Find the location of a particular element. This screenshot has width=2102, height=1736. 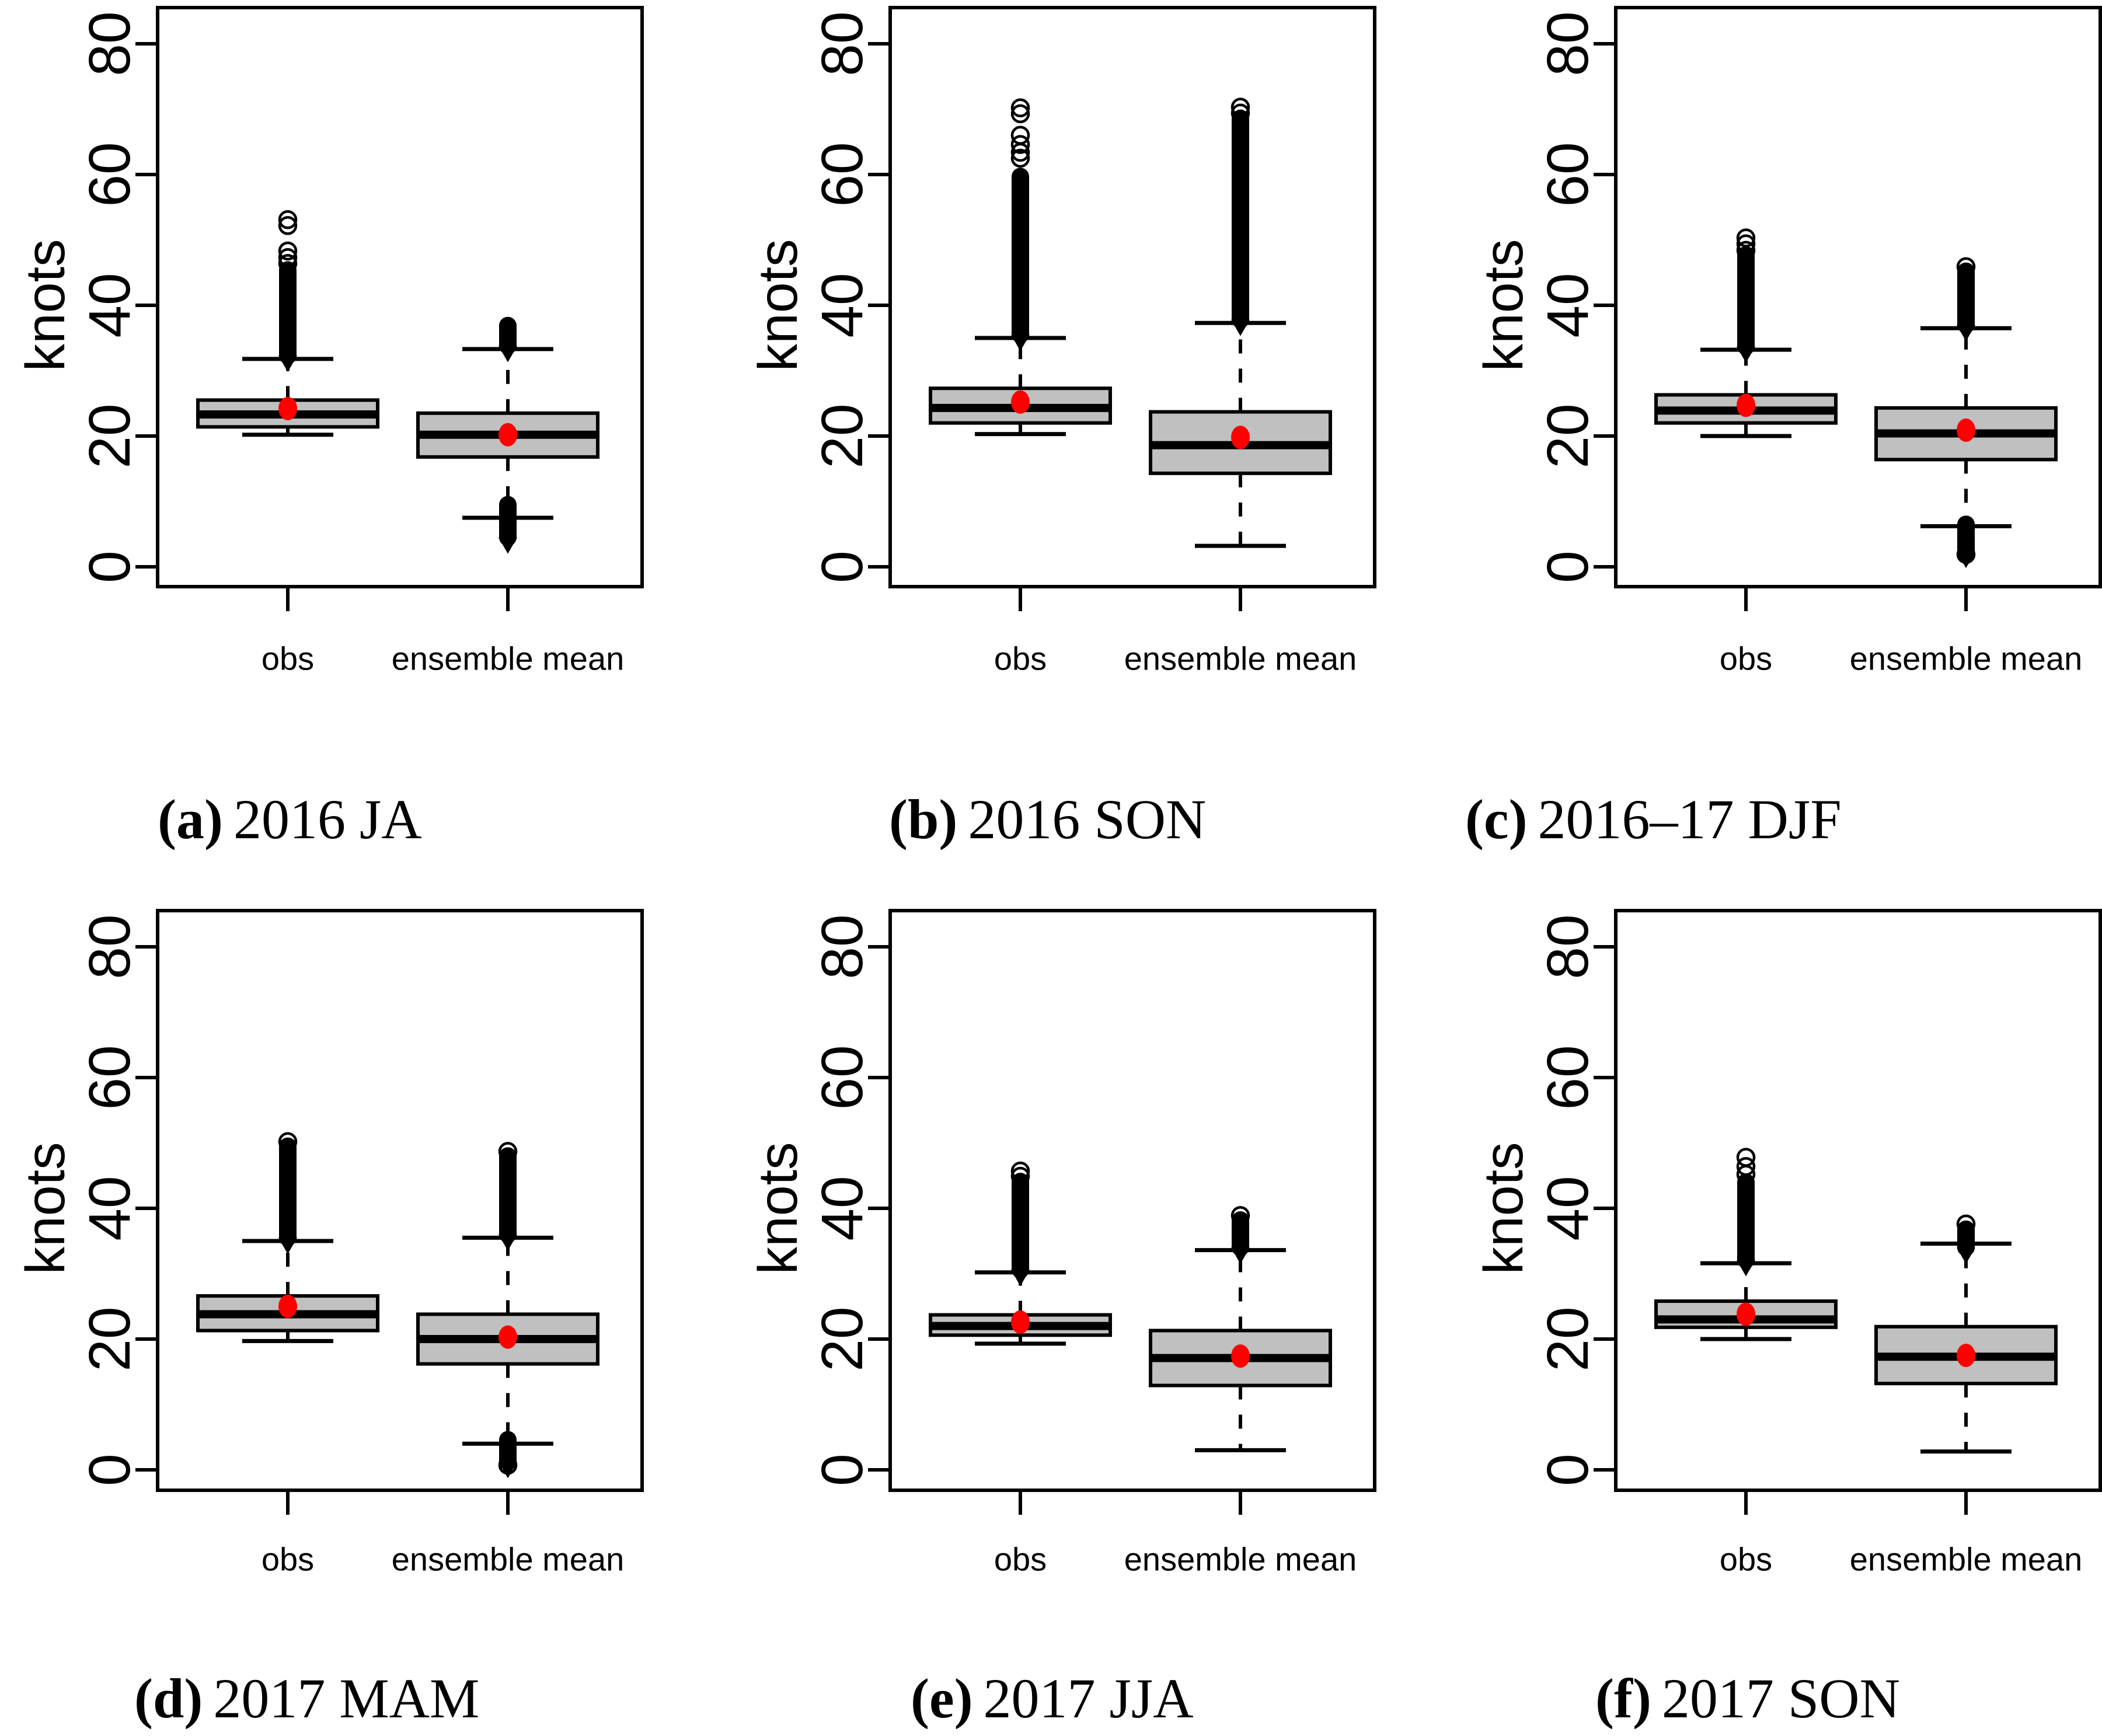

panel-b: 0 20 40 60 80 knots obs ensemble mean is located at coordinates (1061, 341).